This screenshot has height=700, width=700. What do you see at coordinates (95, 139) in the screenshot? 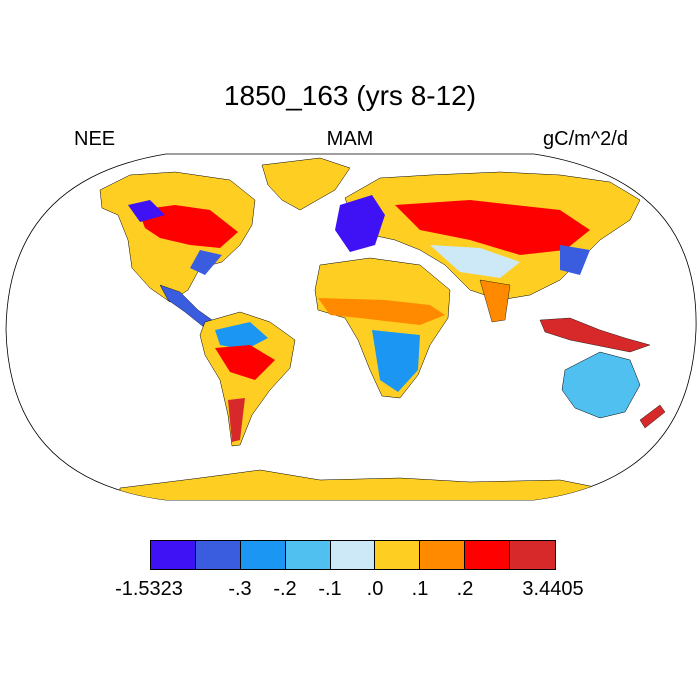
I see `variable-label: NEE` at bounding box center [95, 139].